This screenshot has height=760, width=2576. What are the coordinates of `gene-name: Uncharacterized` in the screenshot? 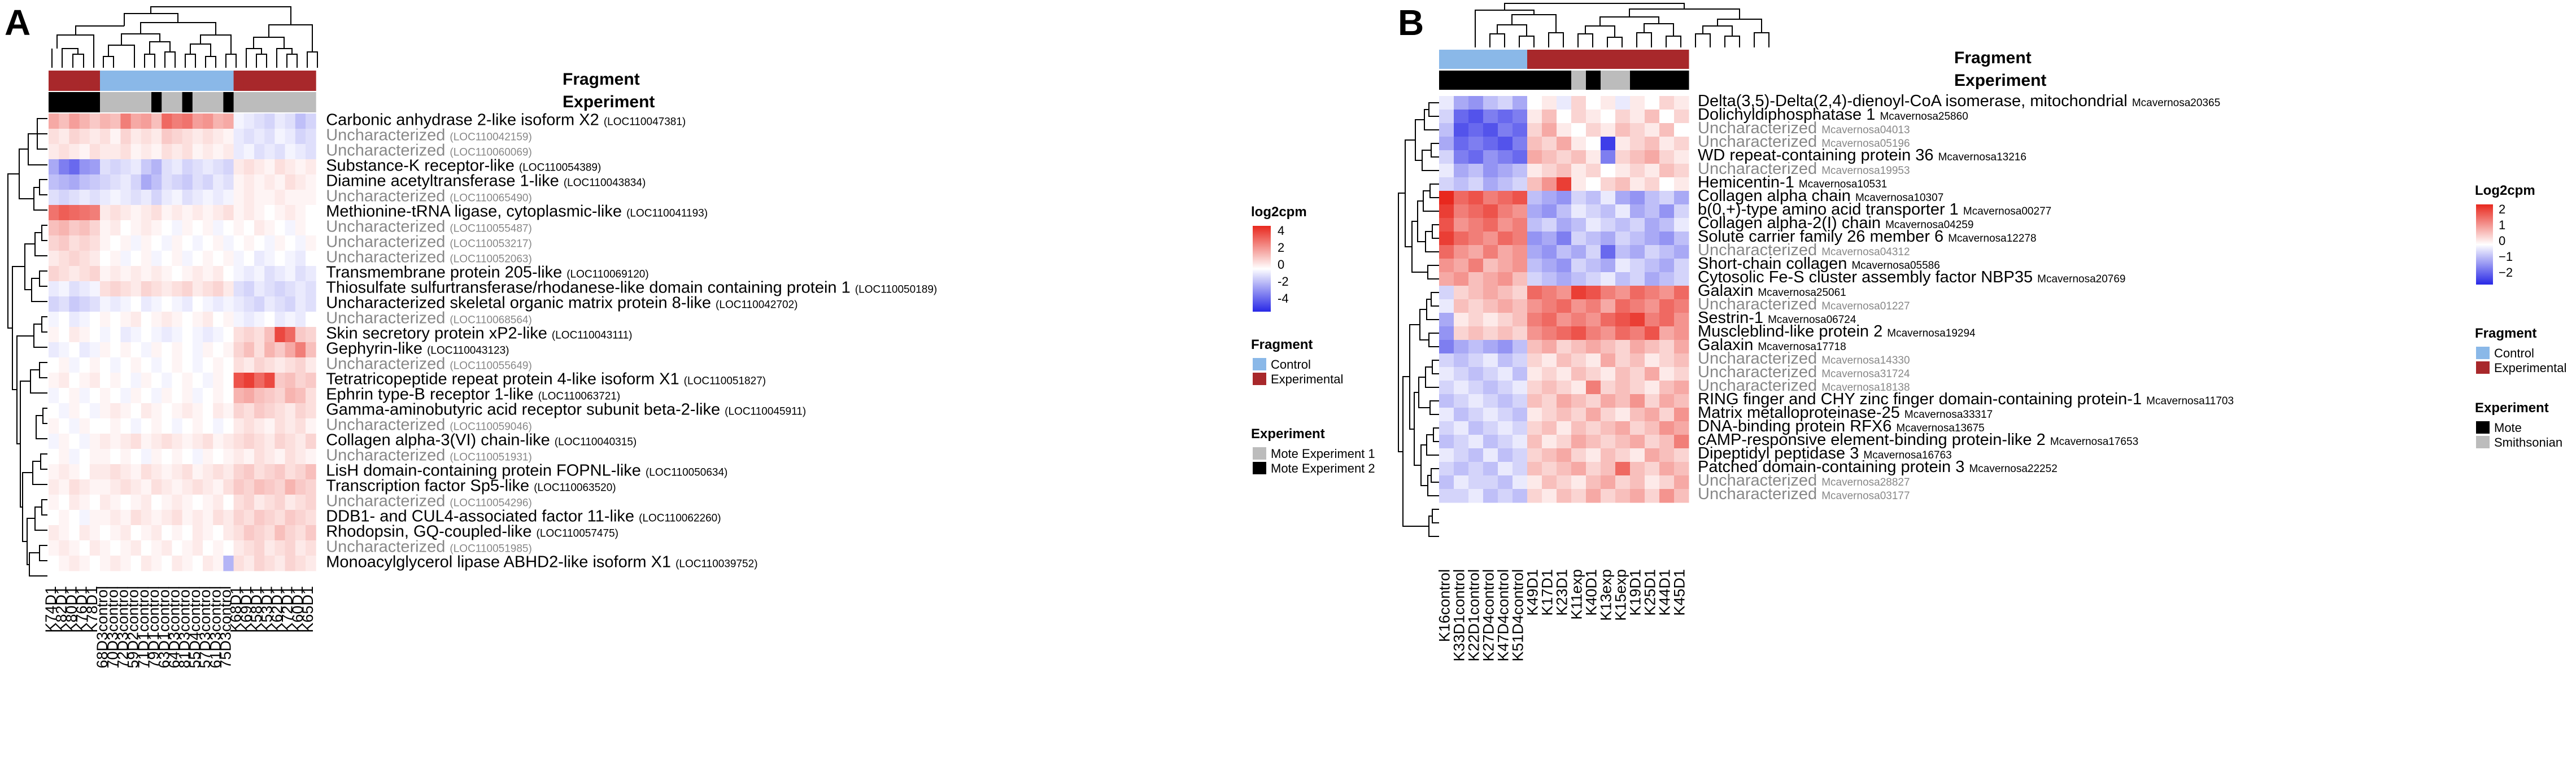 It's located at (388, 364).